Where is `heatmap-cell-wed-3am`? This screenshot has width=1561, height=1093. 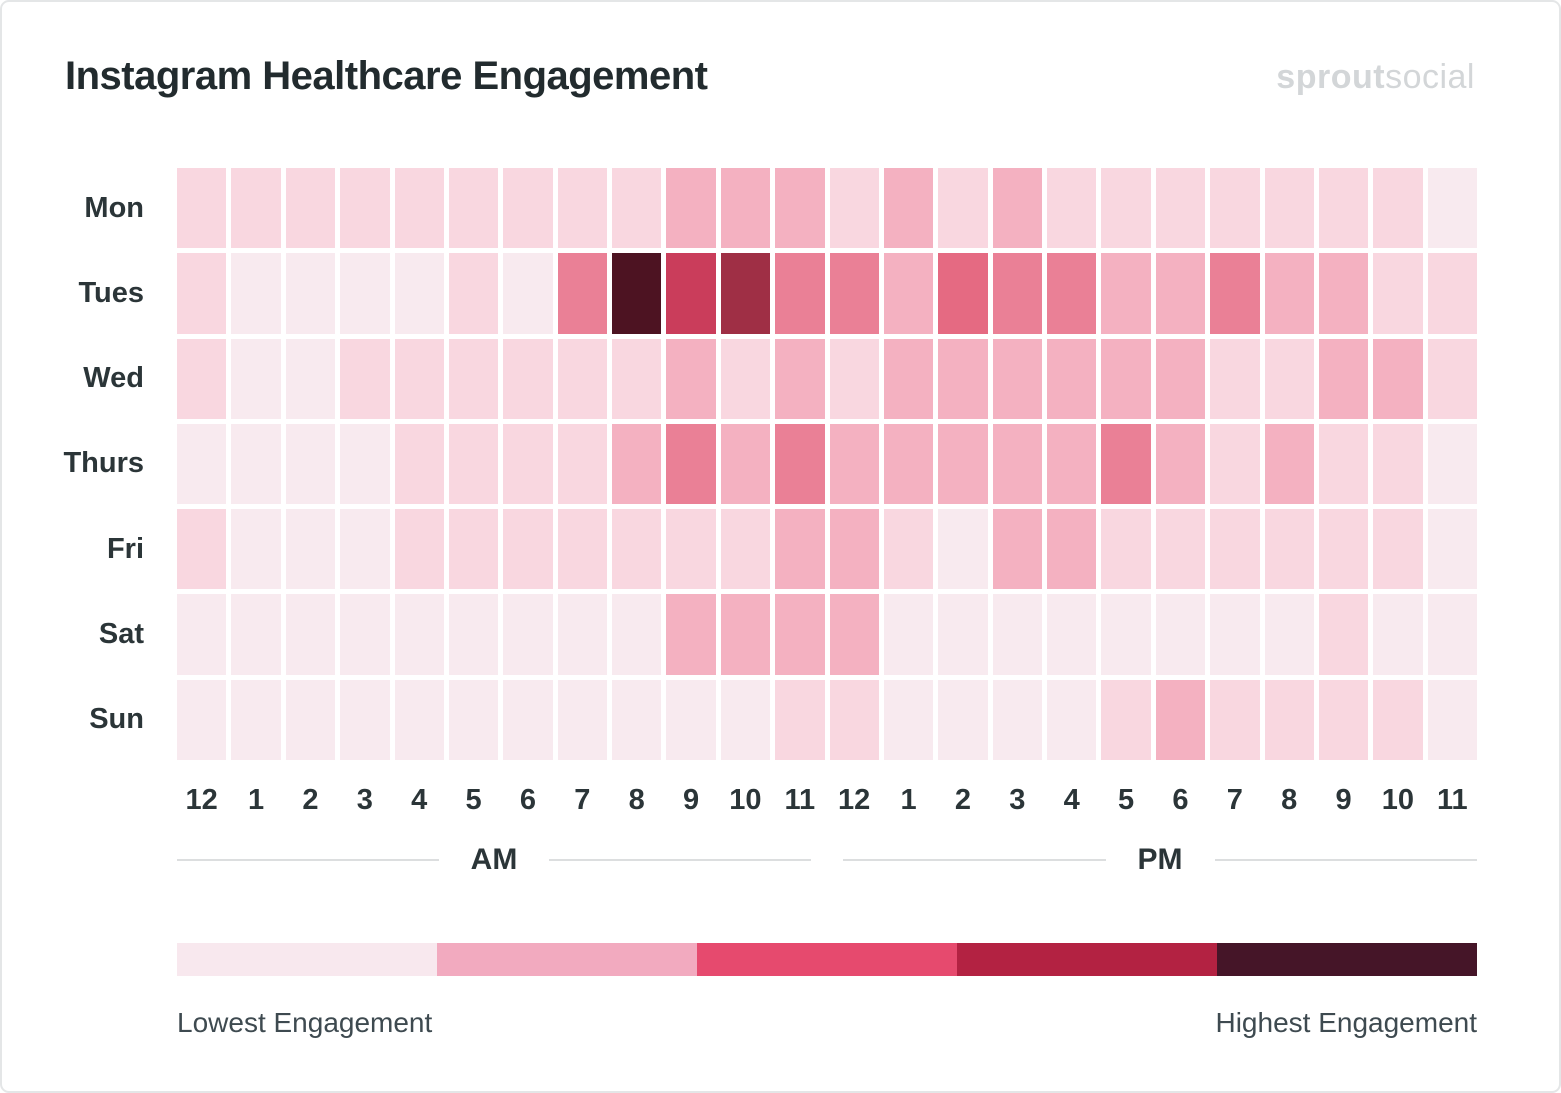 heatmap-cell-wed-3am is located at coordinates (365, 378).